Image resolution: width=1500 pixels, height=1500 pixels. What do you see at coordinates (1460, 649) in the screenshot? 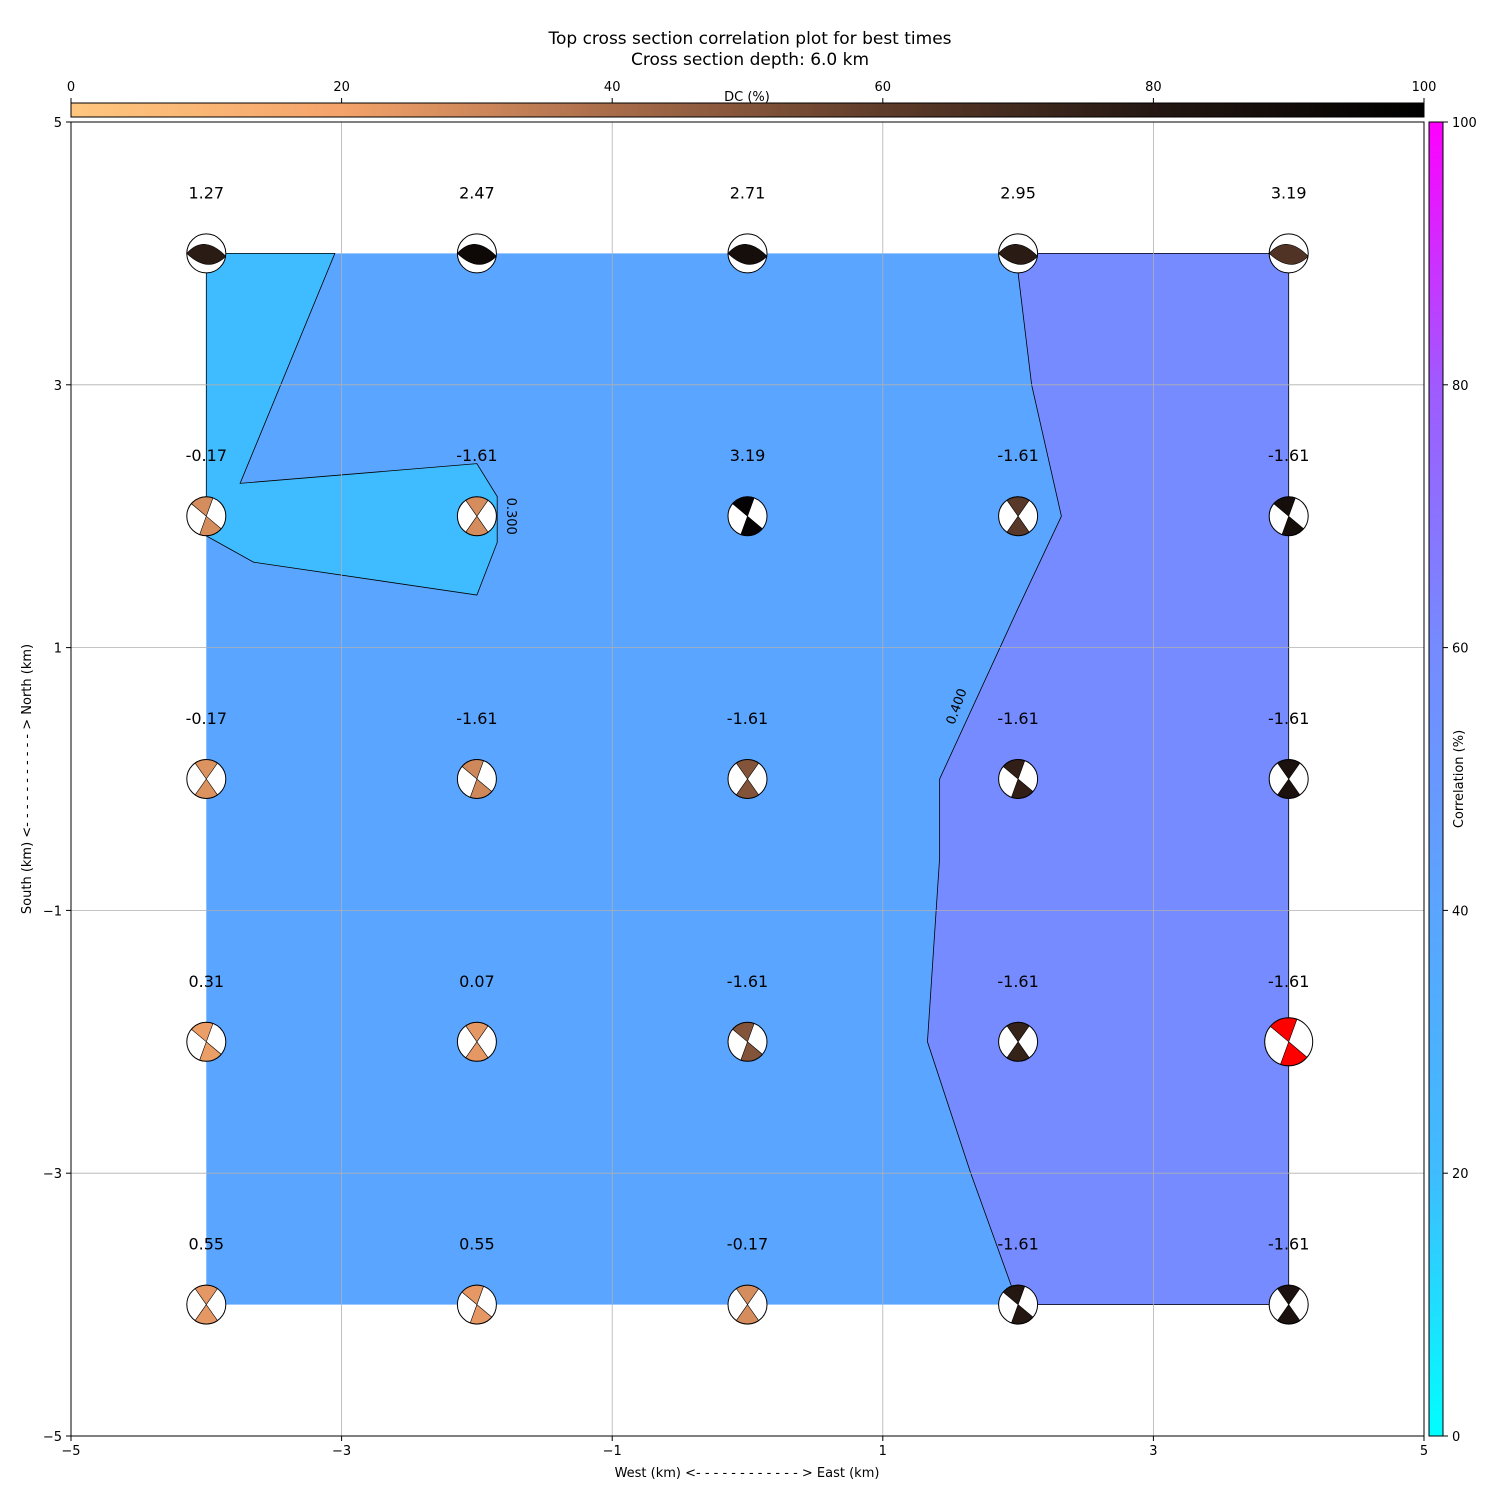
I see `correlation-colorbar-tick-label: 60` at bounding box center [1460, 649].